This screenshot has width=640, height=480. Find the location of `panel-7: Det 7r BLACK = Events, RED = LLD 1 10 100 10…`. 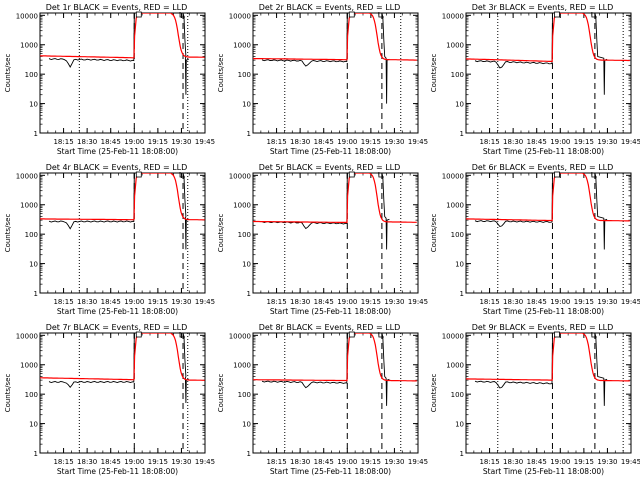

panel-7: Det 7r BLACK = Events, RED = LLD 1 10 100 10… is located at coordinates (109, 399).